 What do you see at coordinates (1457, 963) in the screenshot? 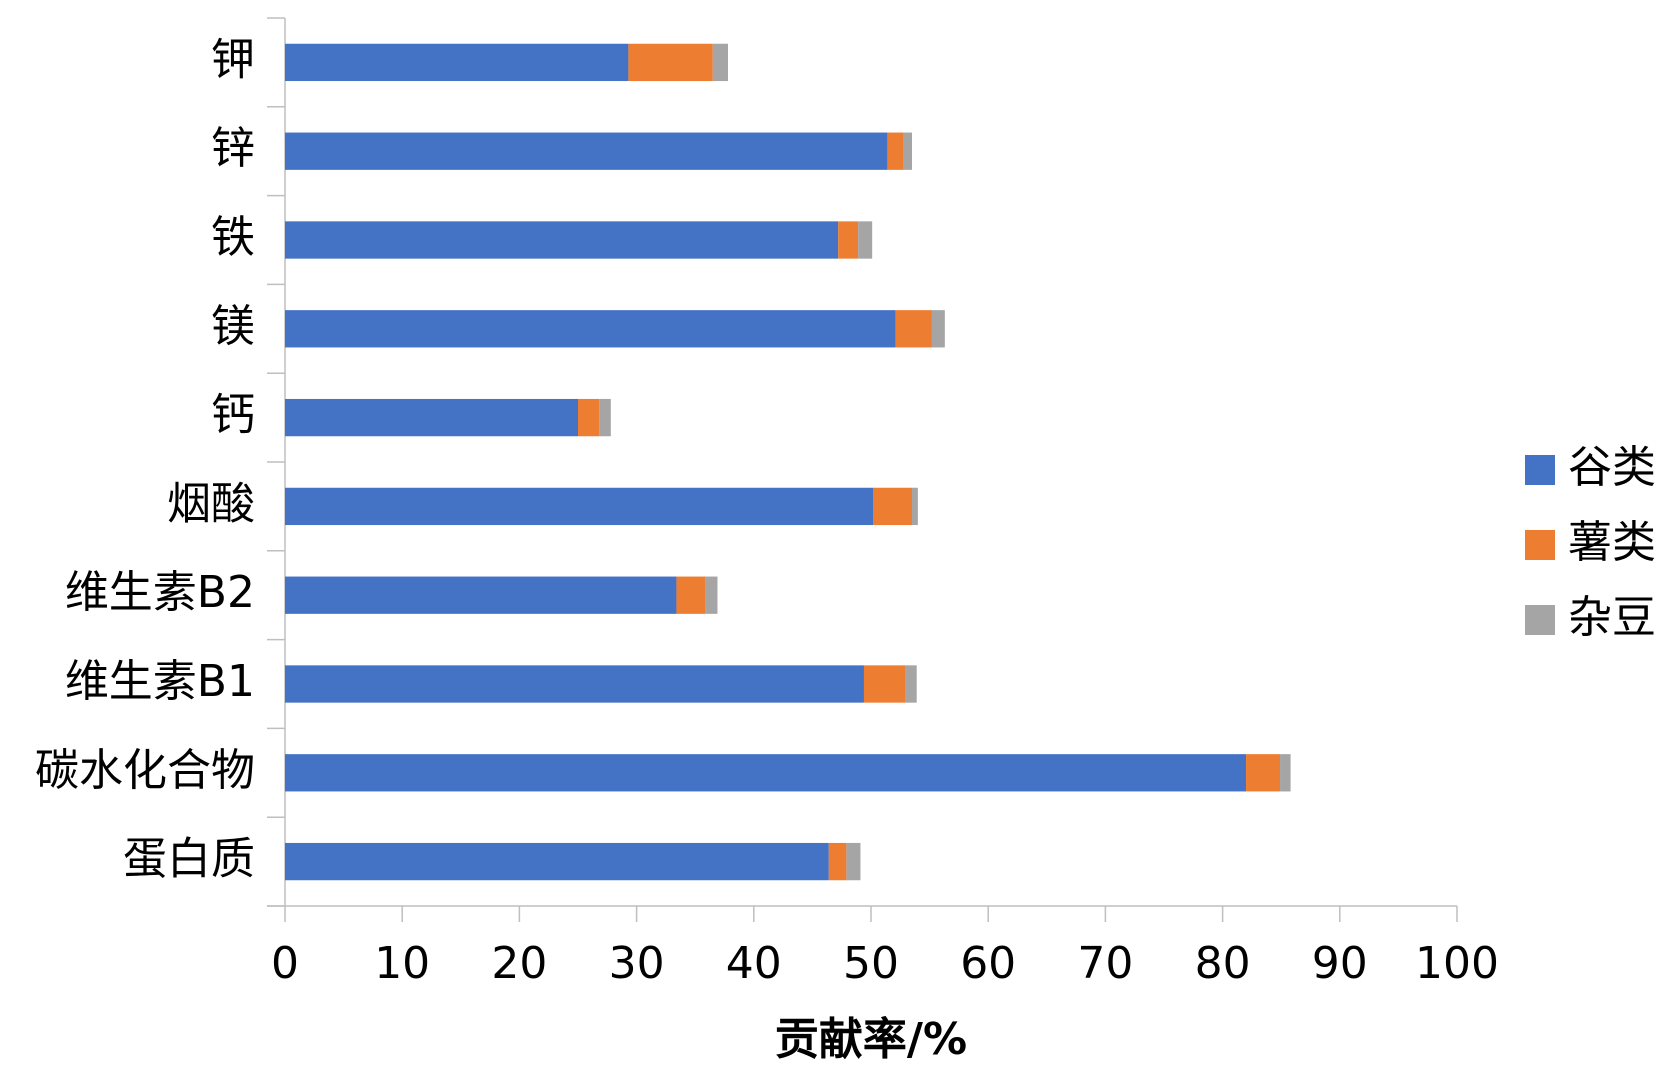
I see `x-tick-label: 100` at bounding box center [1457, 963].